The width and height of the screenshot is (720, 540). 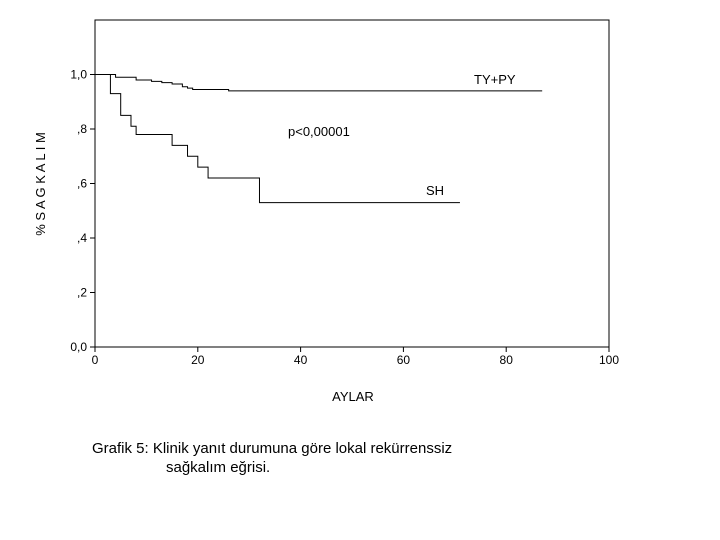 What do you see at coordinates (507, 360) in the screenshot?
I see `x-tick-label: 80` at bounding box center [507, 360].